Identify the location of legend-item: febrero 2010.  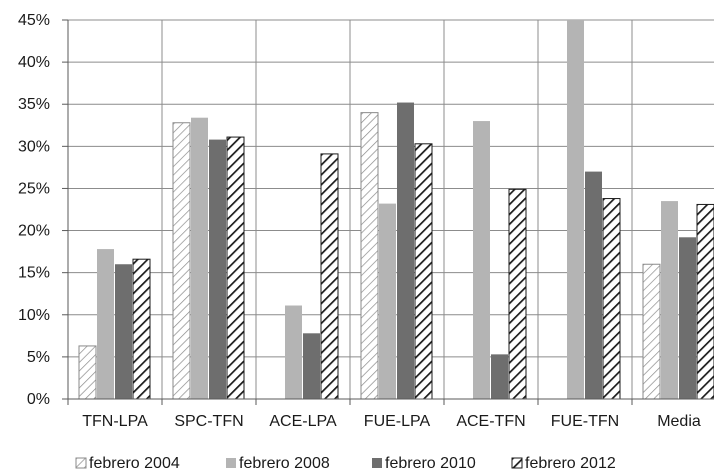
(424, 463).